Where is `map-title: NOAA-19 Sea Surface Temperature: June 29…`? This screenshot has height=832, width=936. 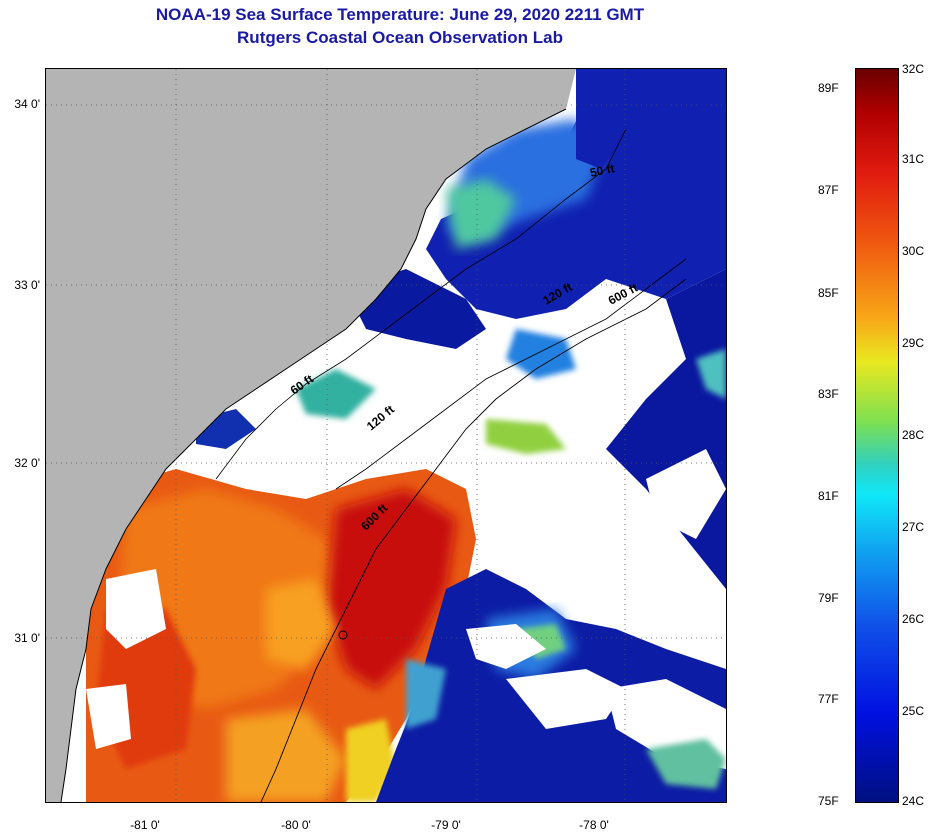
map-title: NOAA-19 Sea Surface Temperature: June 29… is located at coordinates (400, 14).